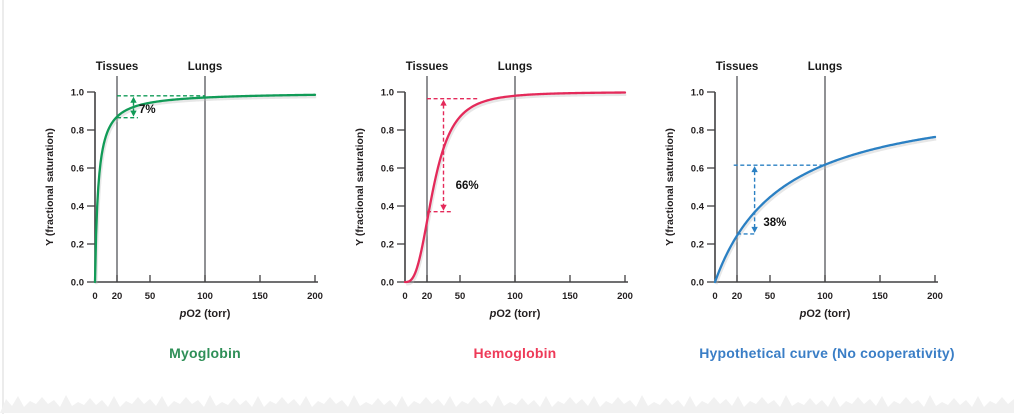  What do you see at coordinates (827, 353) in the screenshot?
I see `caption-hypothetical: Hypothetical curve (No cooperativity)` at bounding box center [827, 353].